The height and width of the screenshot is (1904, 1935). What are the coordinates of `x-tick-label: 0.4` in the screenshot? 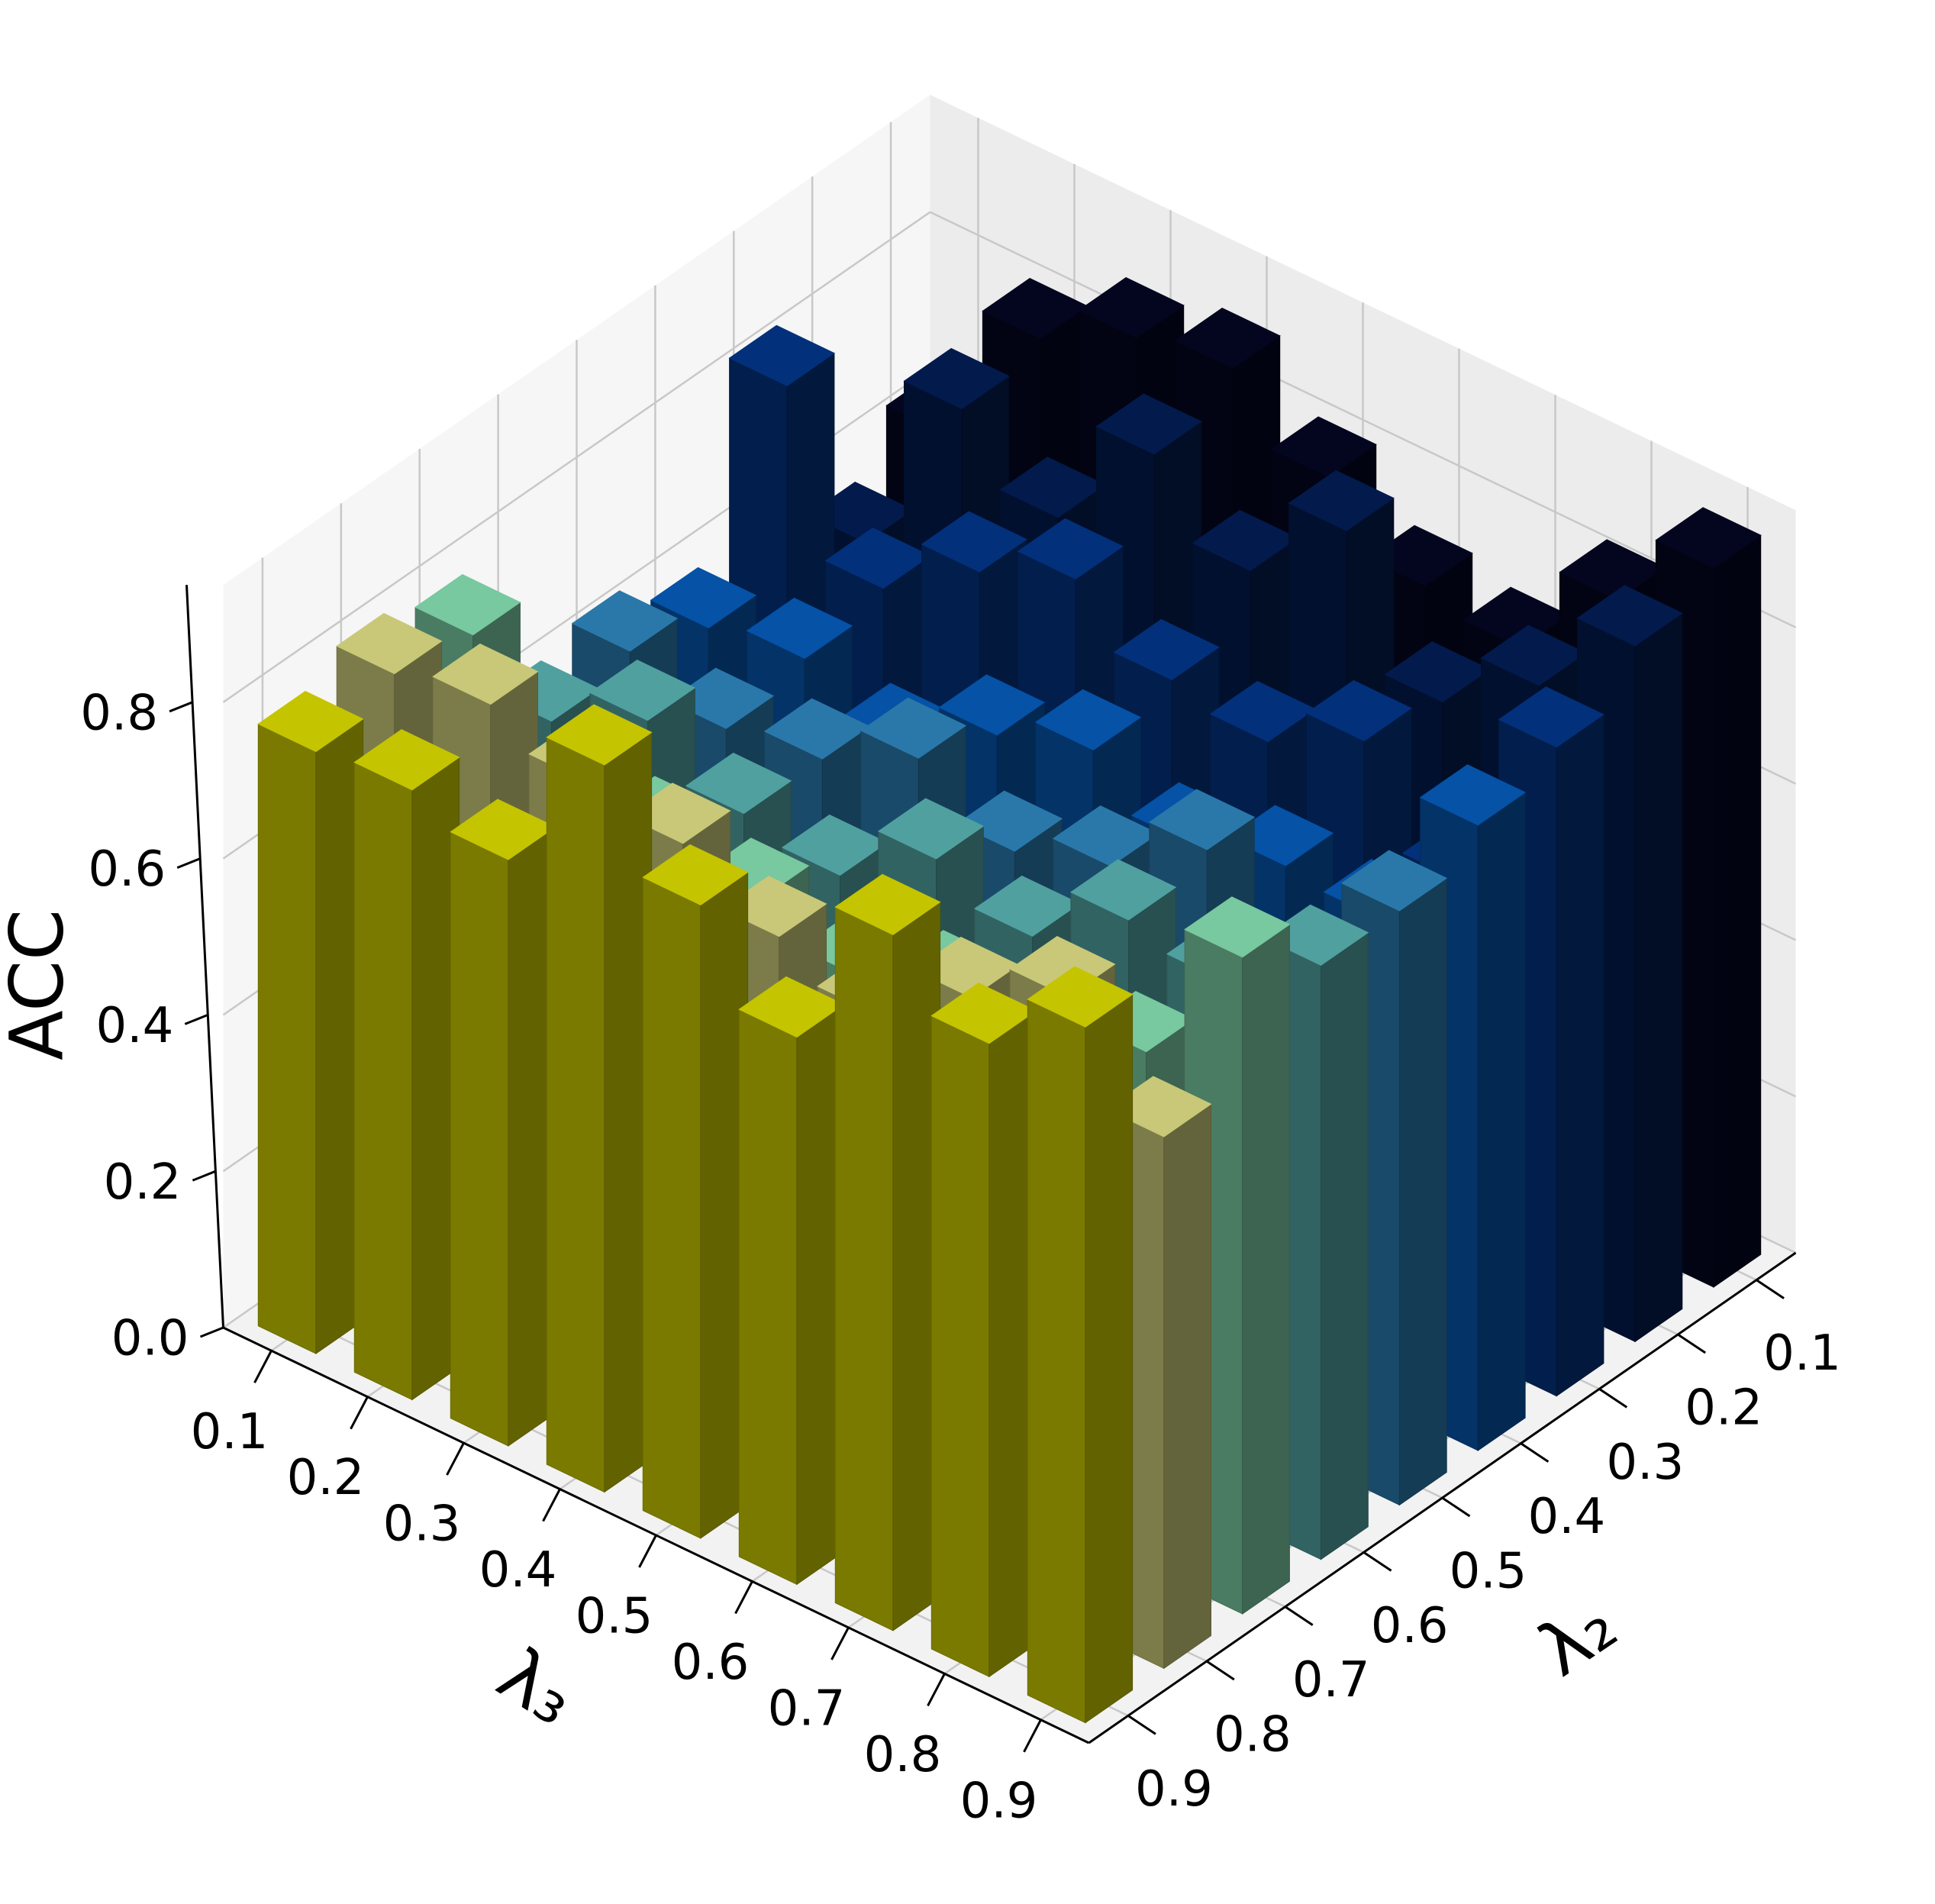 It's located at (518, 1570).